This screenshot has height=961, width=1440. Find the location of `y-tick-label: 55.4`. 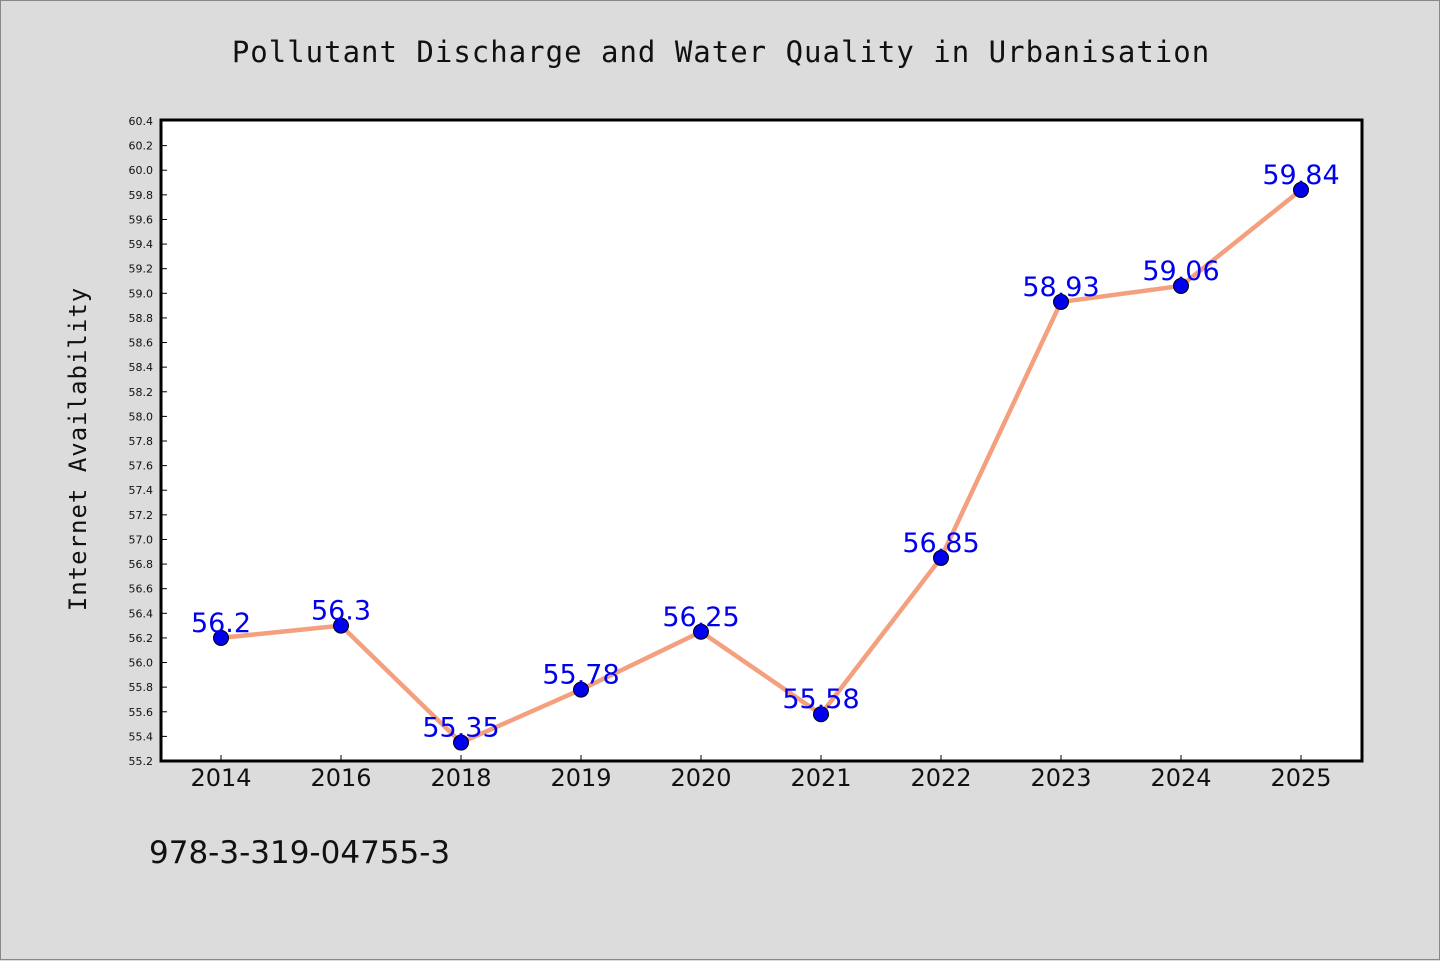

y-tick-label: 55.4 is located at coordinates (141, 736).